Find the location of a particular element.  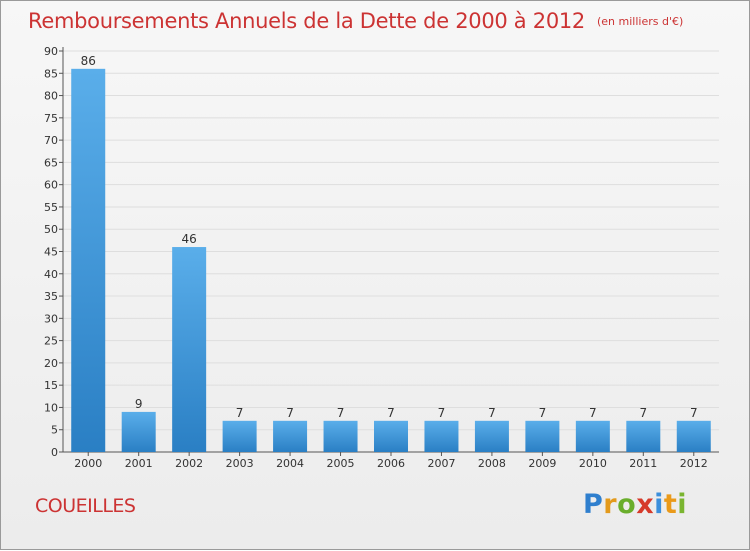

y-tick-label: 50 is located at coordinates (51, 229).